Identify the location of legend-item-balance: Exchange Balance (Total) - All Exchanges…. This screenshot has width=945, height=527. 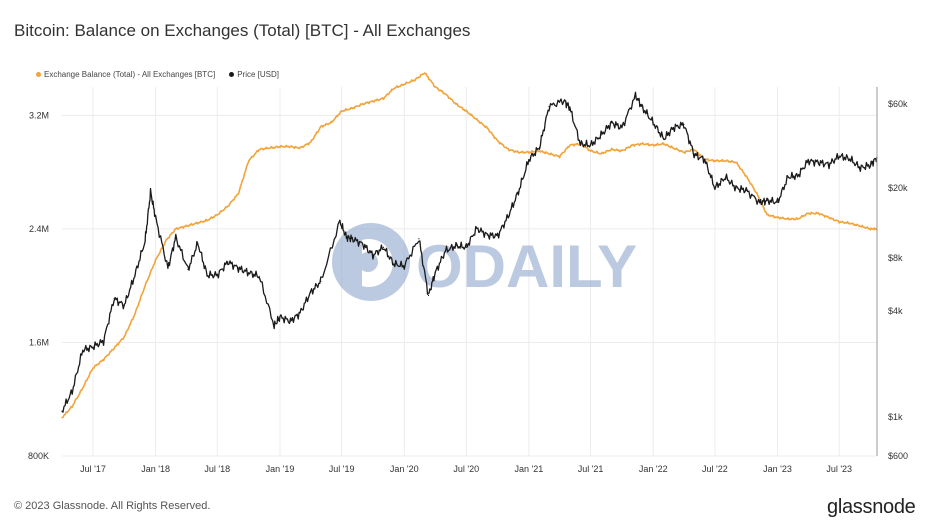
(125, 74).